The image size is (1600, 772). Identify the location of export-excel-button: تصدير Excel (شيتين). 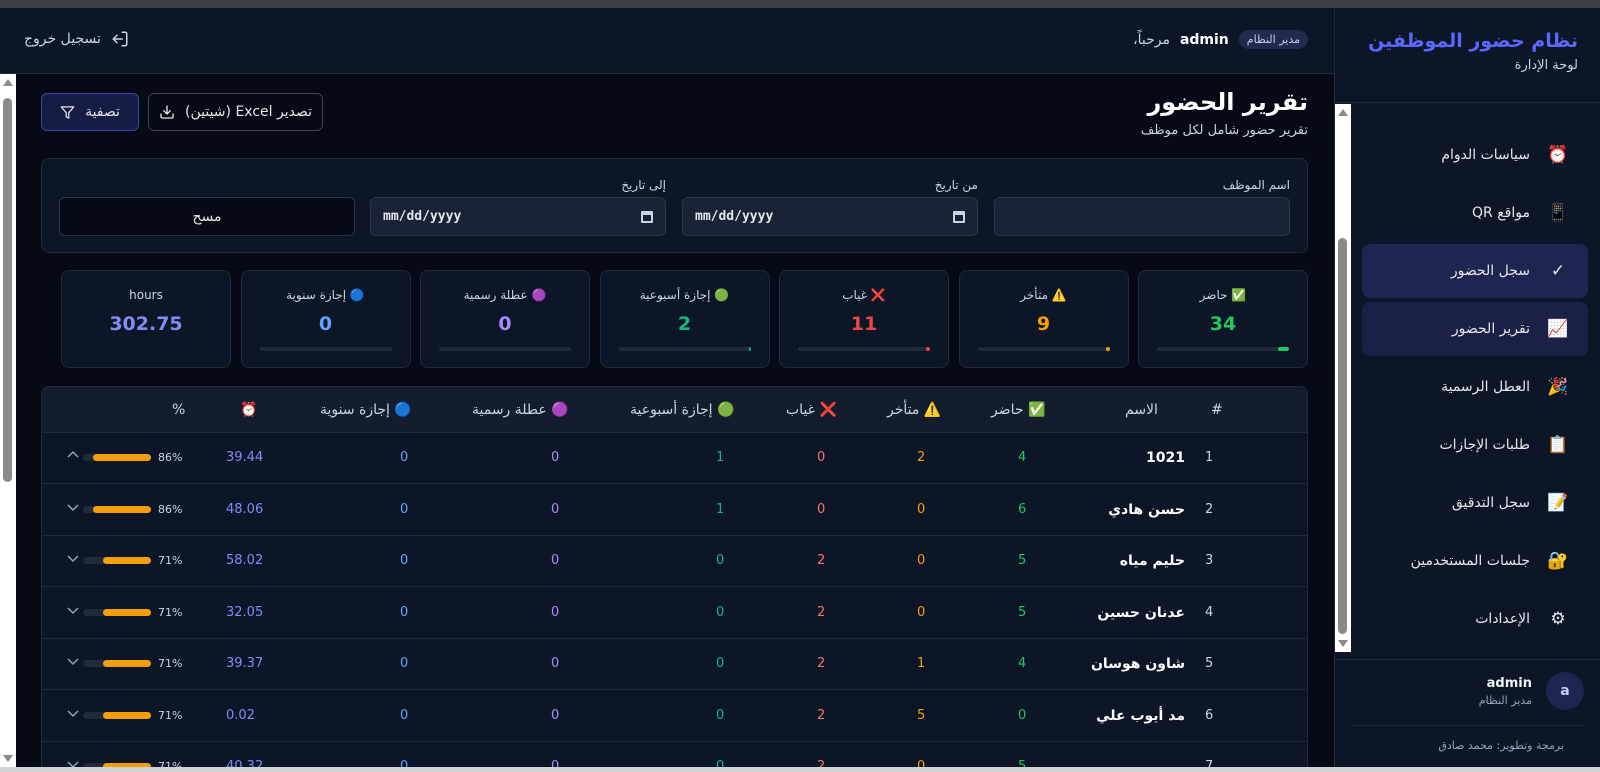
(235, 112).